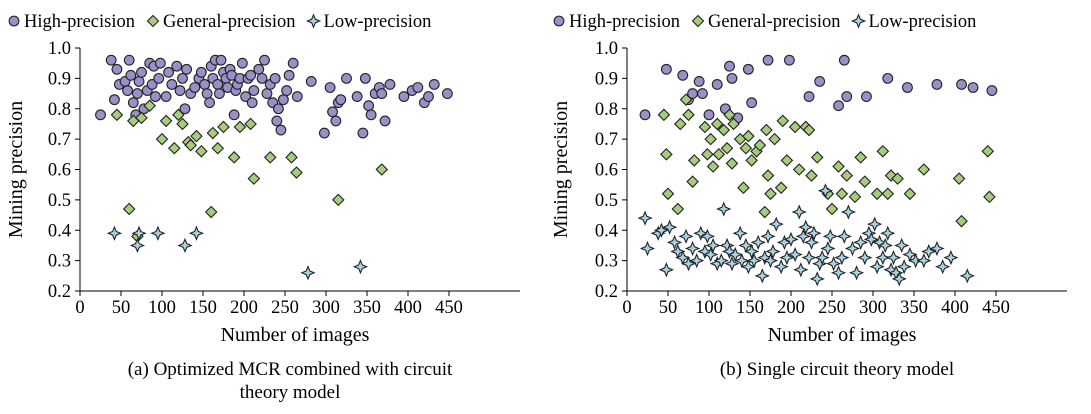 The image size is (1091, 414). Describe the element at coordinates (274, 96) in the screenshot. I see `series-high-precision` at that location.